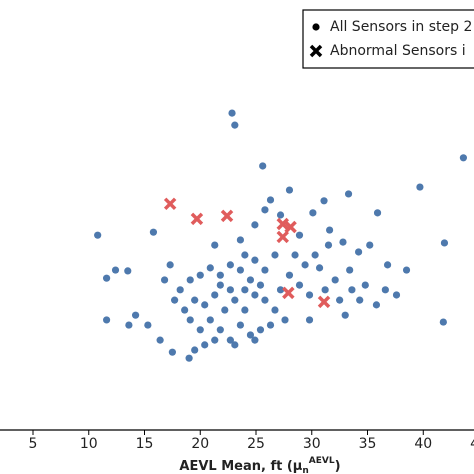 The image size is (474, 474). Describe the element at coordinates (368, 444) in the screenshot. I see `x-tick-label: 35` at that location.